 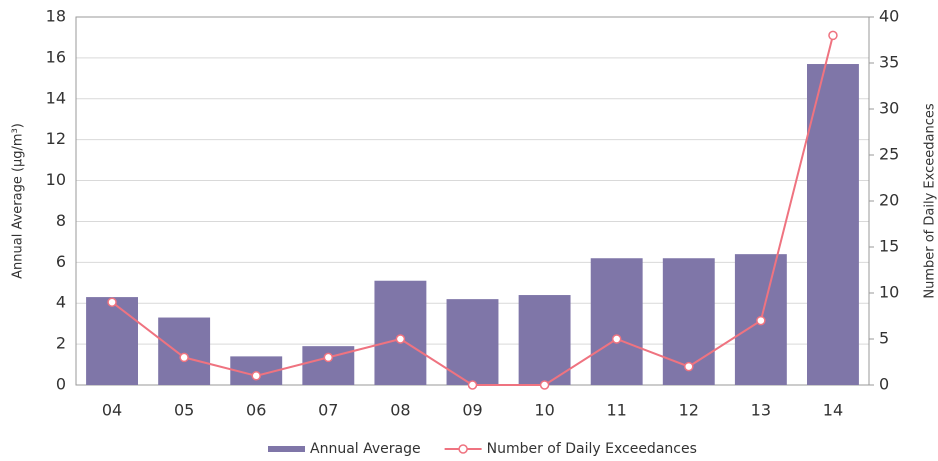 What do you see at coordinates (56, 16) in the screenshot?
I see `y-tick-label: 18` at bounding box center [56, 16].